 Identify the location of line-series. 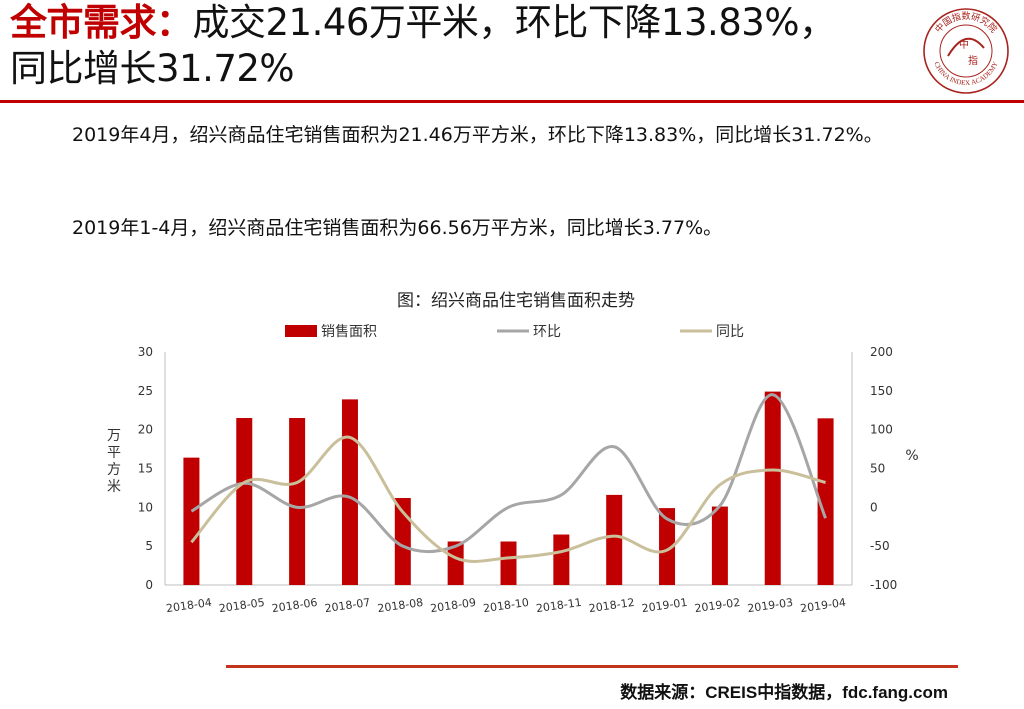
(508, 478).